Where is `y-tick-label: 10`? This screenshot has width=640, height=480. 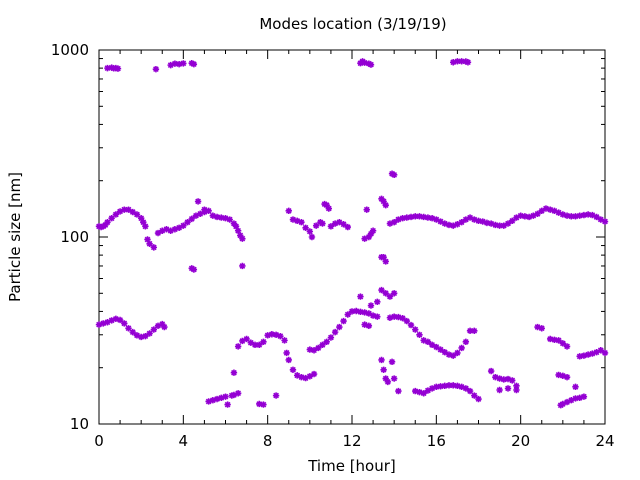 y-tick-label: 10 is located at coordinates (79, 424).